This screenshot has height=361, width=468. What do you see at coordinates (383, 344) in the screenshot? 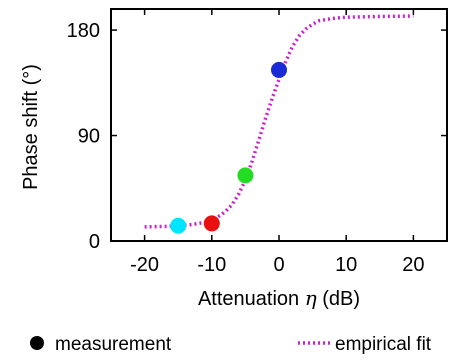
I see `legend-fit-label: empirical fit` at bounding box center [383, 344].